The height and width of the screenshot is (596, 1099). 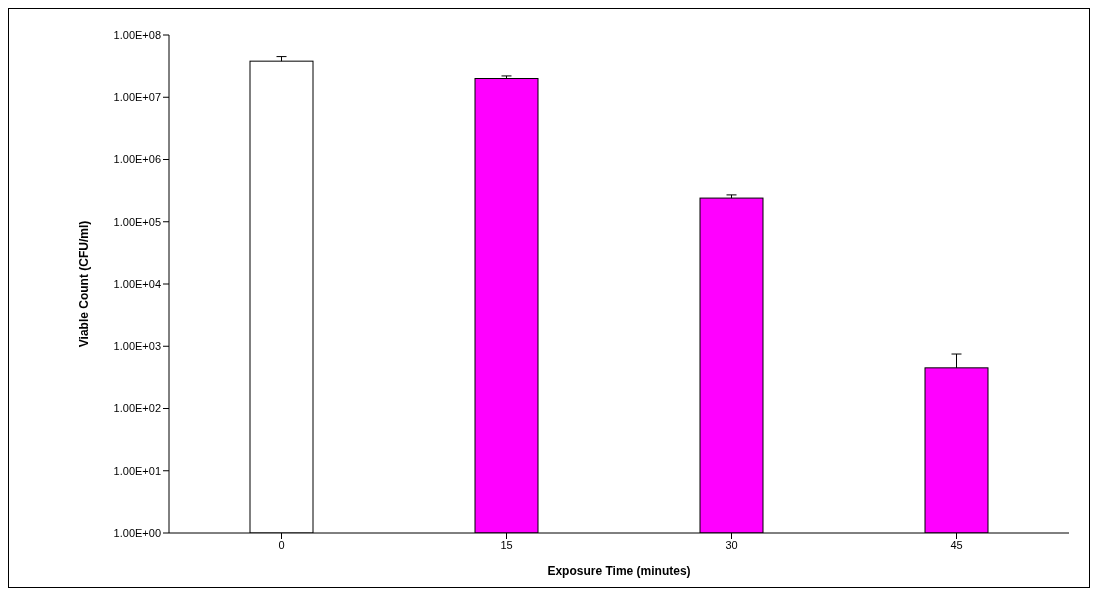 What do you see at coordinates (137, 346) in the screenshot?
I see `y-tick-label: 1.00E+03` at bounding box center [137, 346].